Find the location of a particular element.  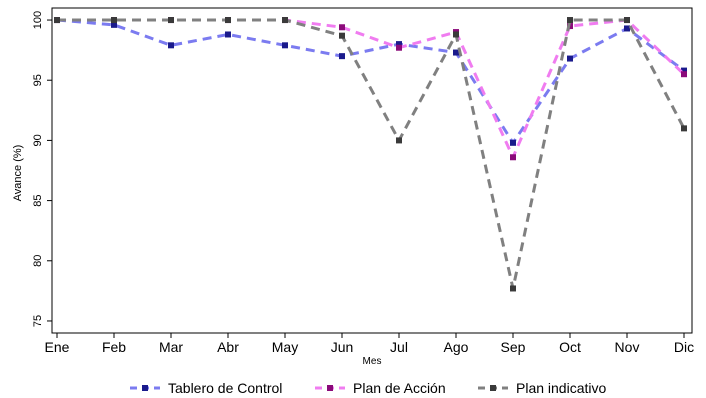

x-tick-label: Ago is located at coordinates (456, 347).